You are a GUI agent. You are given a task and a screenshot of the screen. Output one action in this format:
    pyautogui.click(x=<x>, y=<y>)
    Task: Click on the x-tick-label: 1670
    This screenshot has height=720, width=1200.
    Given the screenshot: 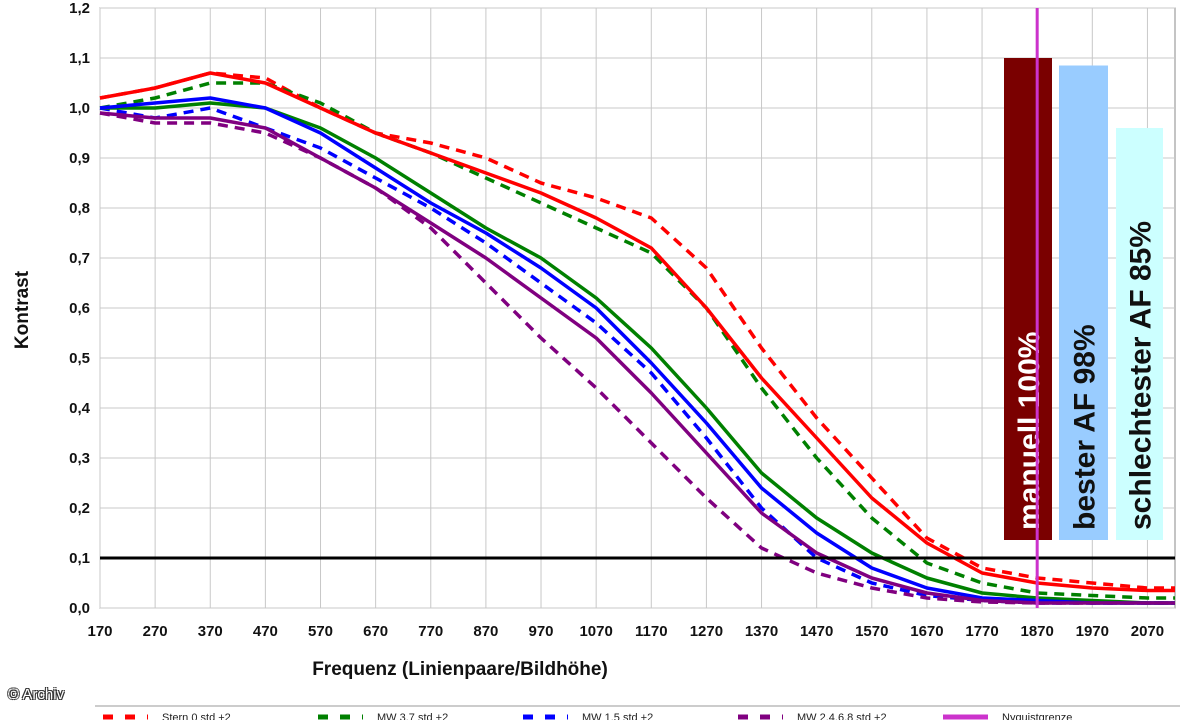 What is the action you would take?
    pyautogui.click(x=926, y=631)
    